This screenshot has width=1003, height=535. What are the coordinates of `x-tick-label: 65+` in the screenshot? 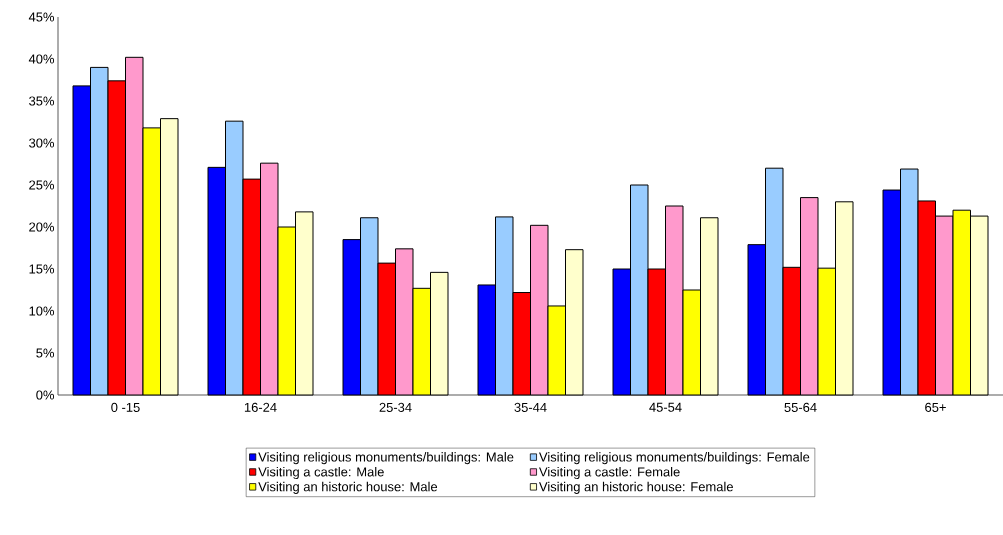 It's located at (935, 407).